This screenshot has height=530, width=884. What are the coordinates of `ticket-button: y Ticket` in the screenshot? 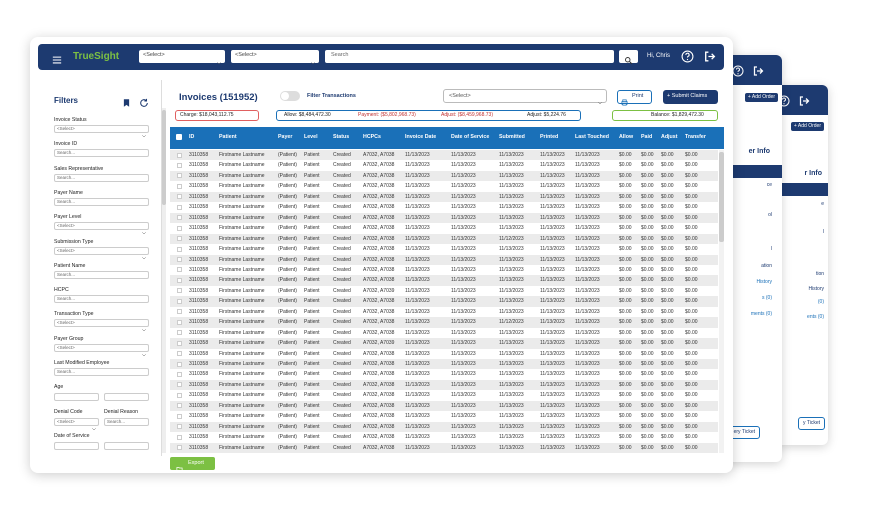 It's located at (811, 423).